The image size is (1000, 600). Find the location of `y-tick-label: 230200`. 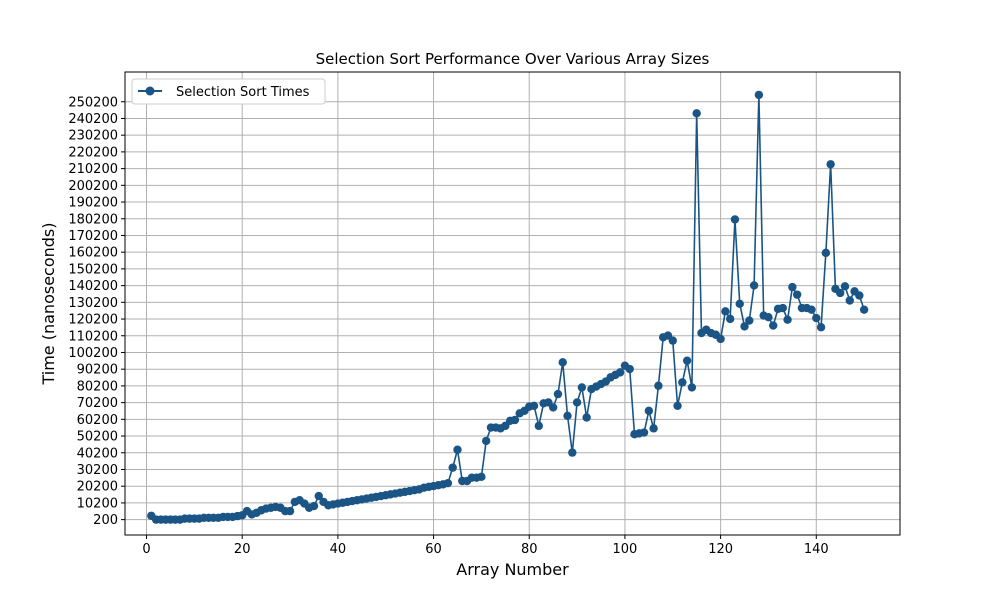

y-tick-label: 230200 is located at coordinates (93, 136).